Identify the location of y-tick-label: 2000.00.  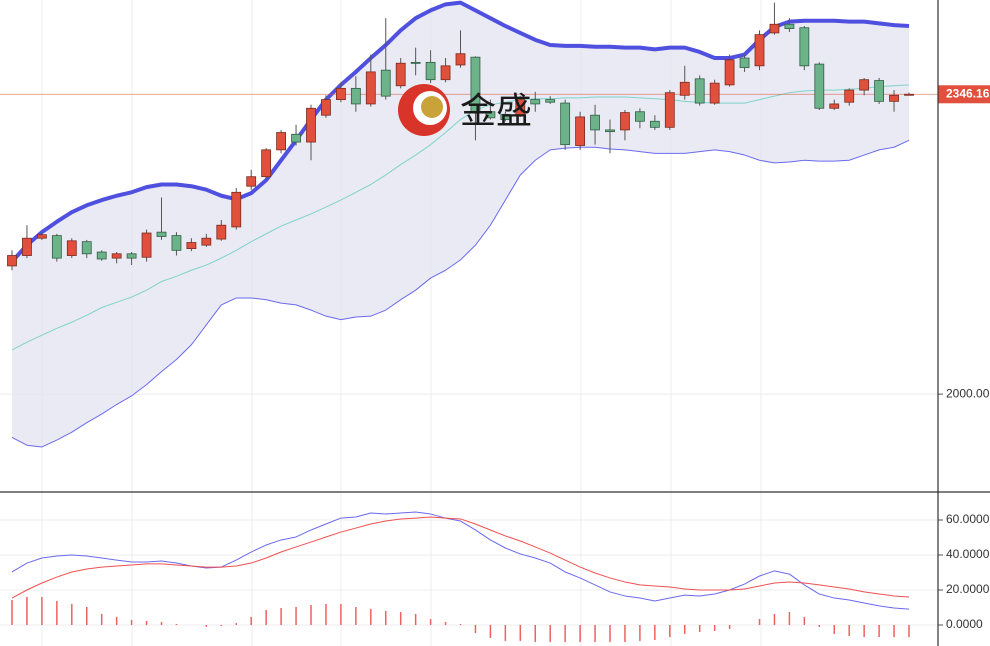
(968, 393).